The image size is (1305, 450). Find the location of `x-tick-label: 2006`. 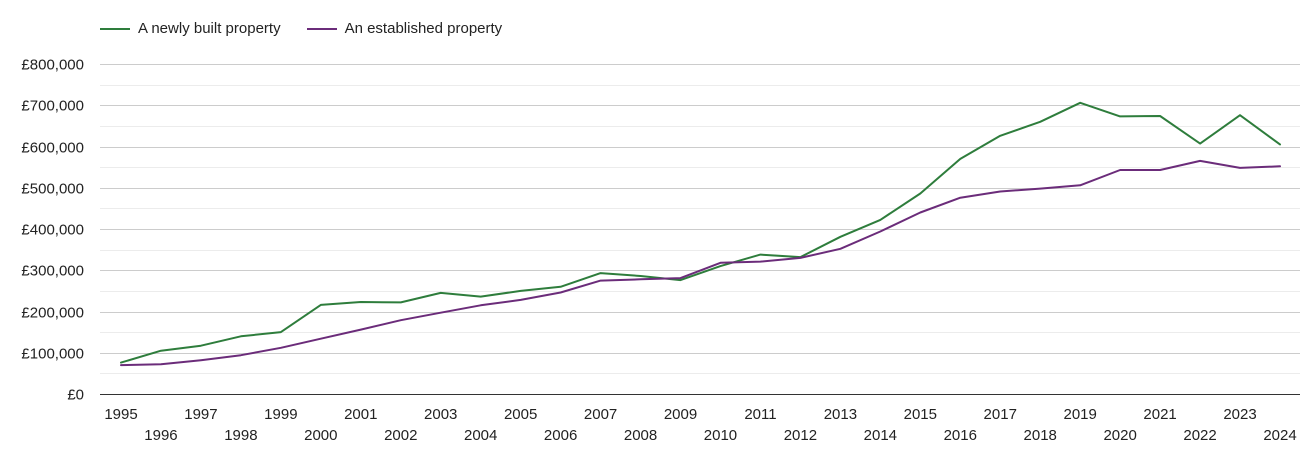

x-tick-label: 2006 is located at coordinates (560, 435).